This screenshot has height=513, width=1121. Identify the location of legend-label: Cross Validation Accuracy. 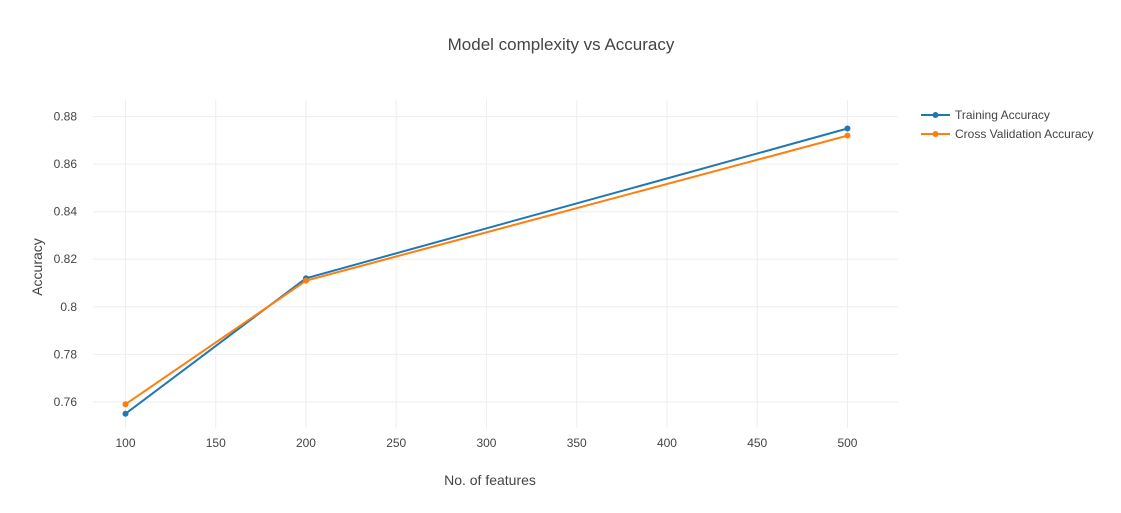
(1024, 134).